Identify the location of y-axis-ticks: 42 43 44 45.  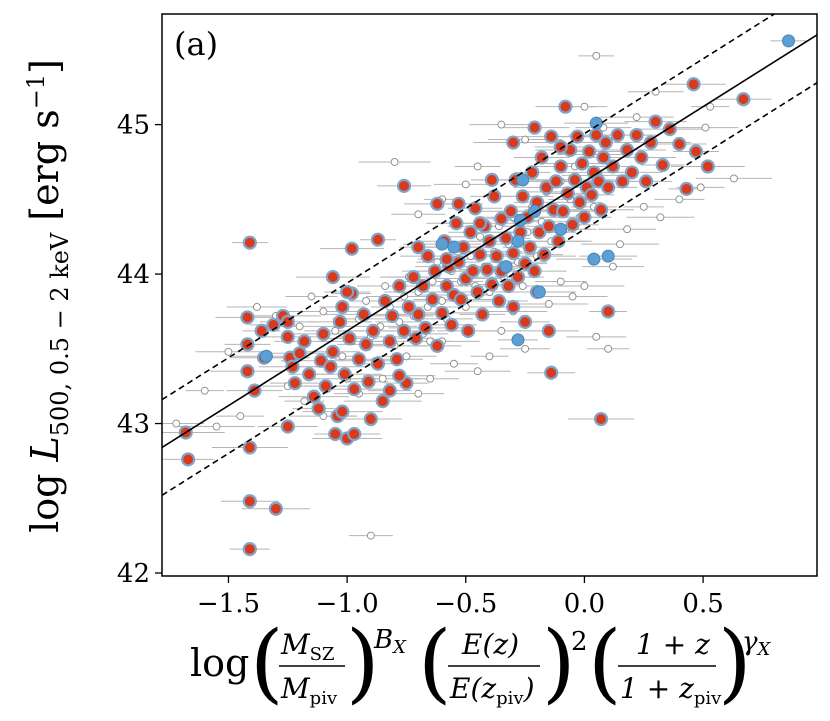
(139, 350).